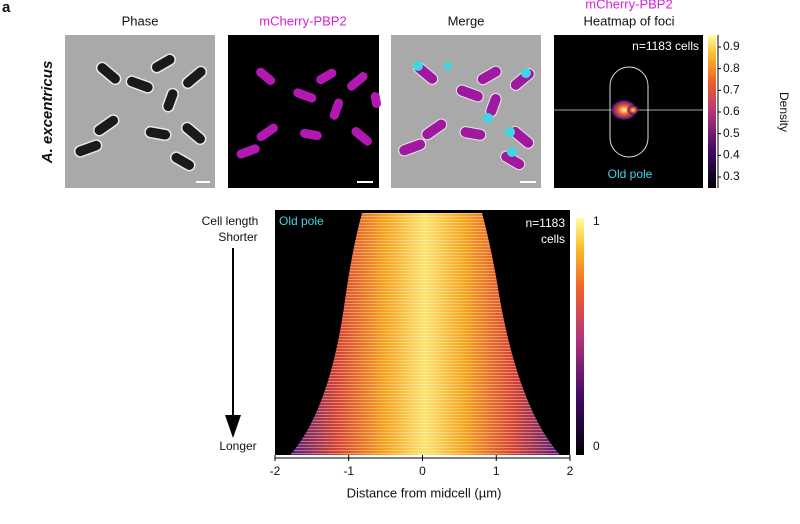 The image size is (800, 524). What do you see at coordinates (422, 471) in the screenshot?
I see `x-tick-label: 0` at bounding box center [422, 471].